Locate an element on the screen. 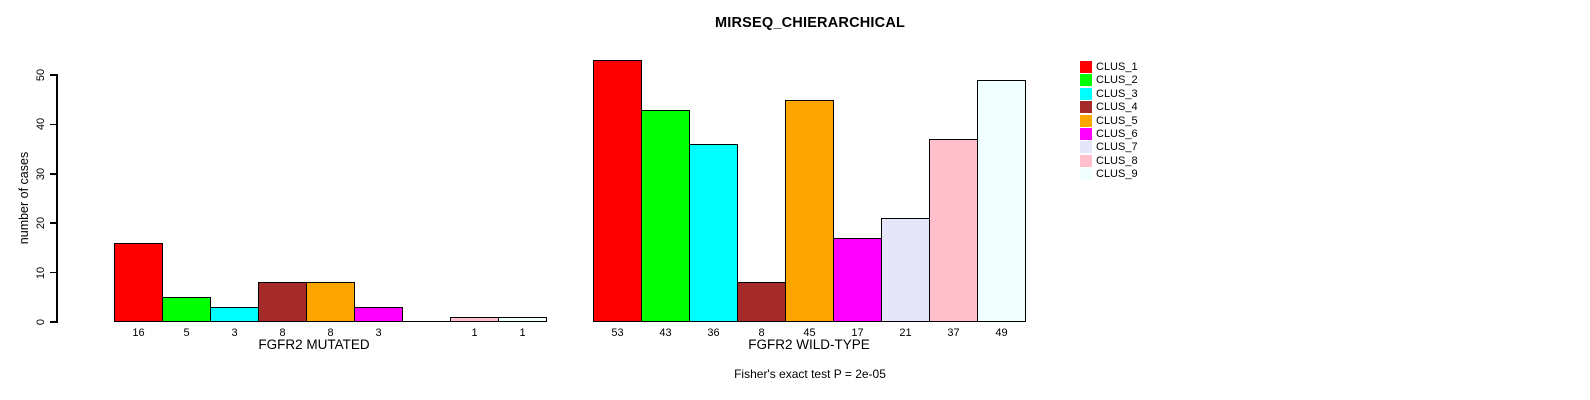 This screenshot has width=1590, height=400. legend-label-CLUS_5: CLUS_5 is located at coordinates (1117, 120).